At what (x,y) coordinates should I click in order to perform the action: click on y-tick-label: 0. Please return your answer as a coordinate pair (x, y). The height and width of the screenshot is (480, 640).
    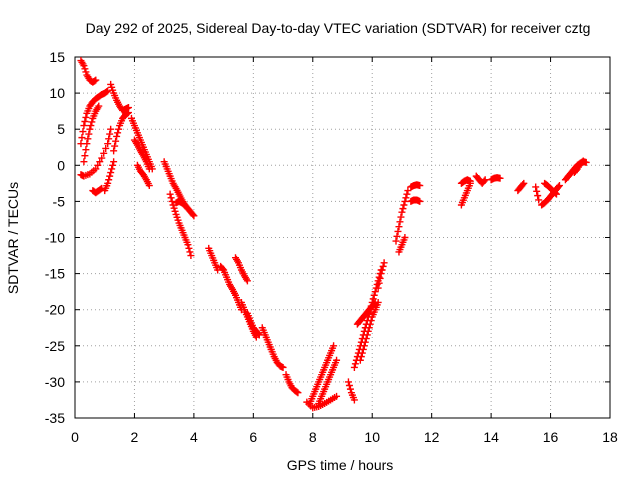
    Looking at the image, I should click on (61, 165).